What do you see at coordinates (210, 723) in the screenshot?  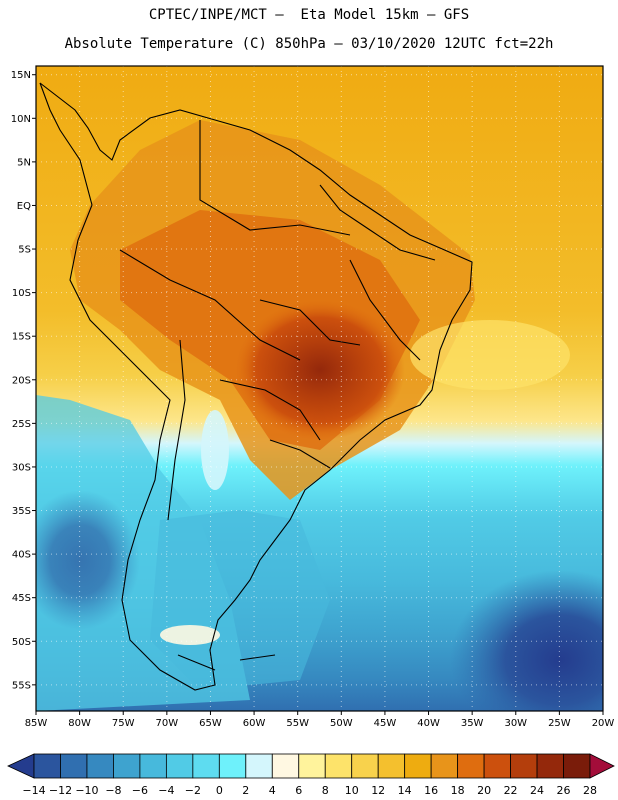 I see `lon-label: 65W` at bounding box center [210, 723].